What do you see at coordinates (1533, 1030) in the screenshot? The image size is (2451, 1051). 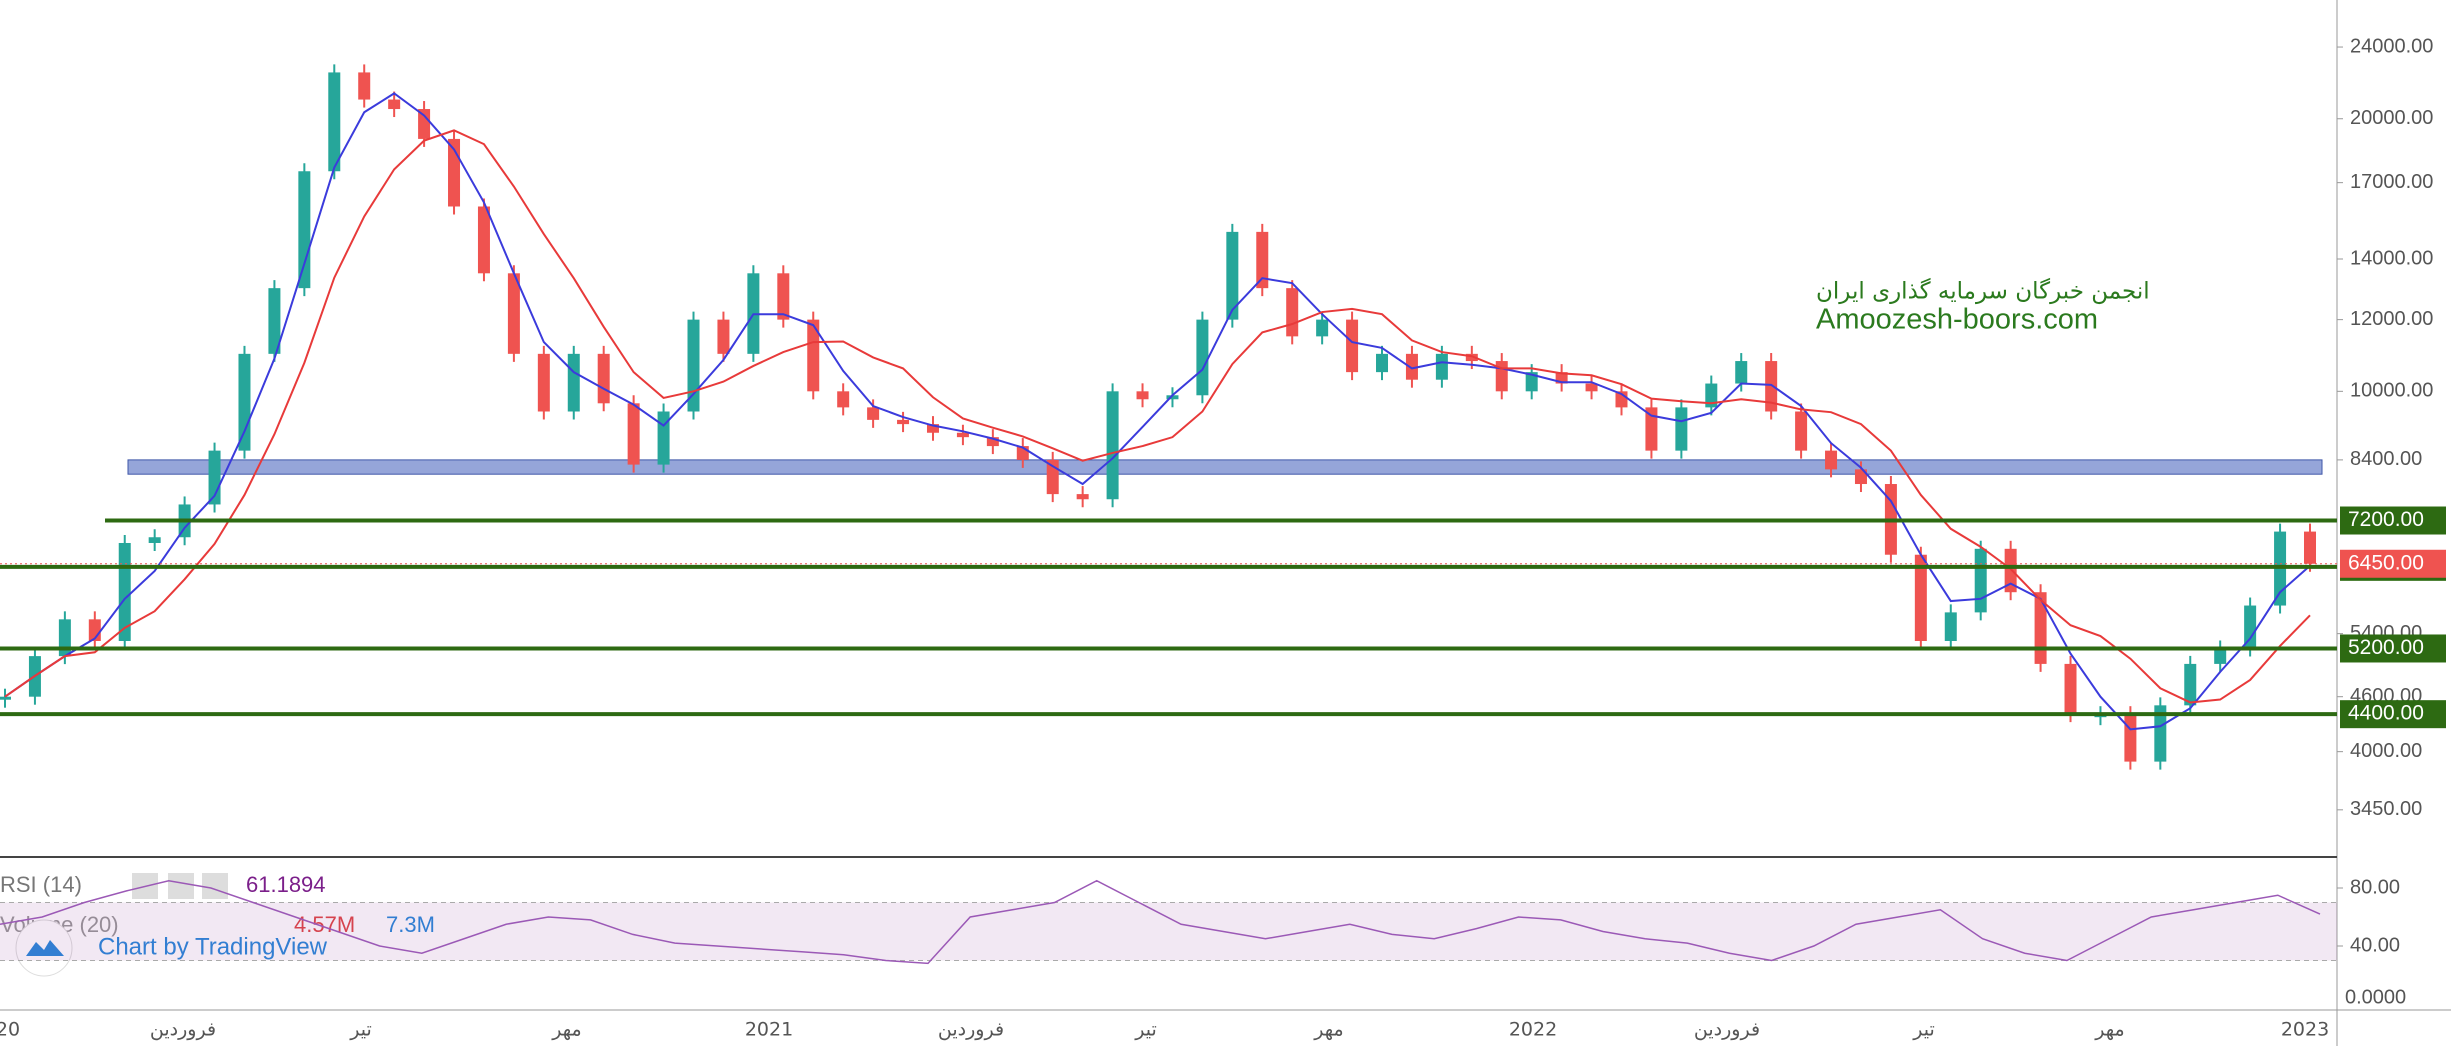 I see `time-label: 2022` at bounding box center [1533, 1030].